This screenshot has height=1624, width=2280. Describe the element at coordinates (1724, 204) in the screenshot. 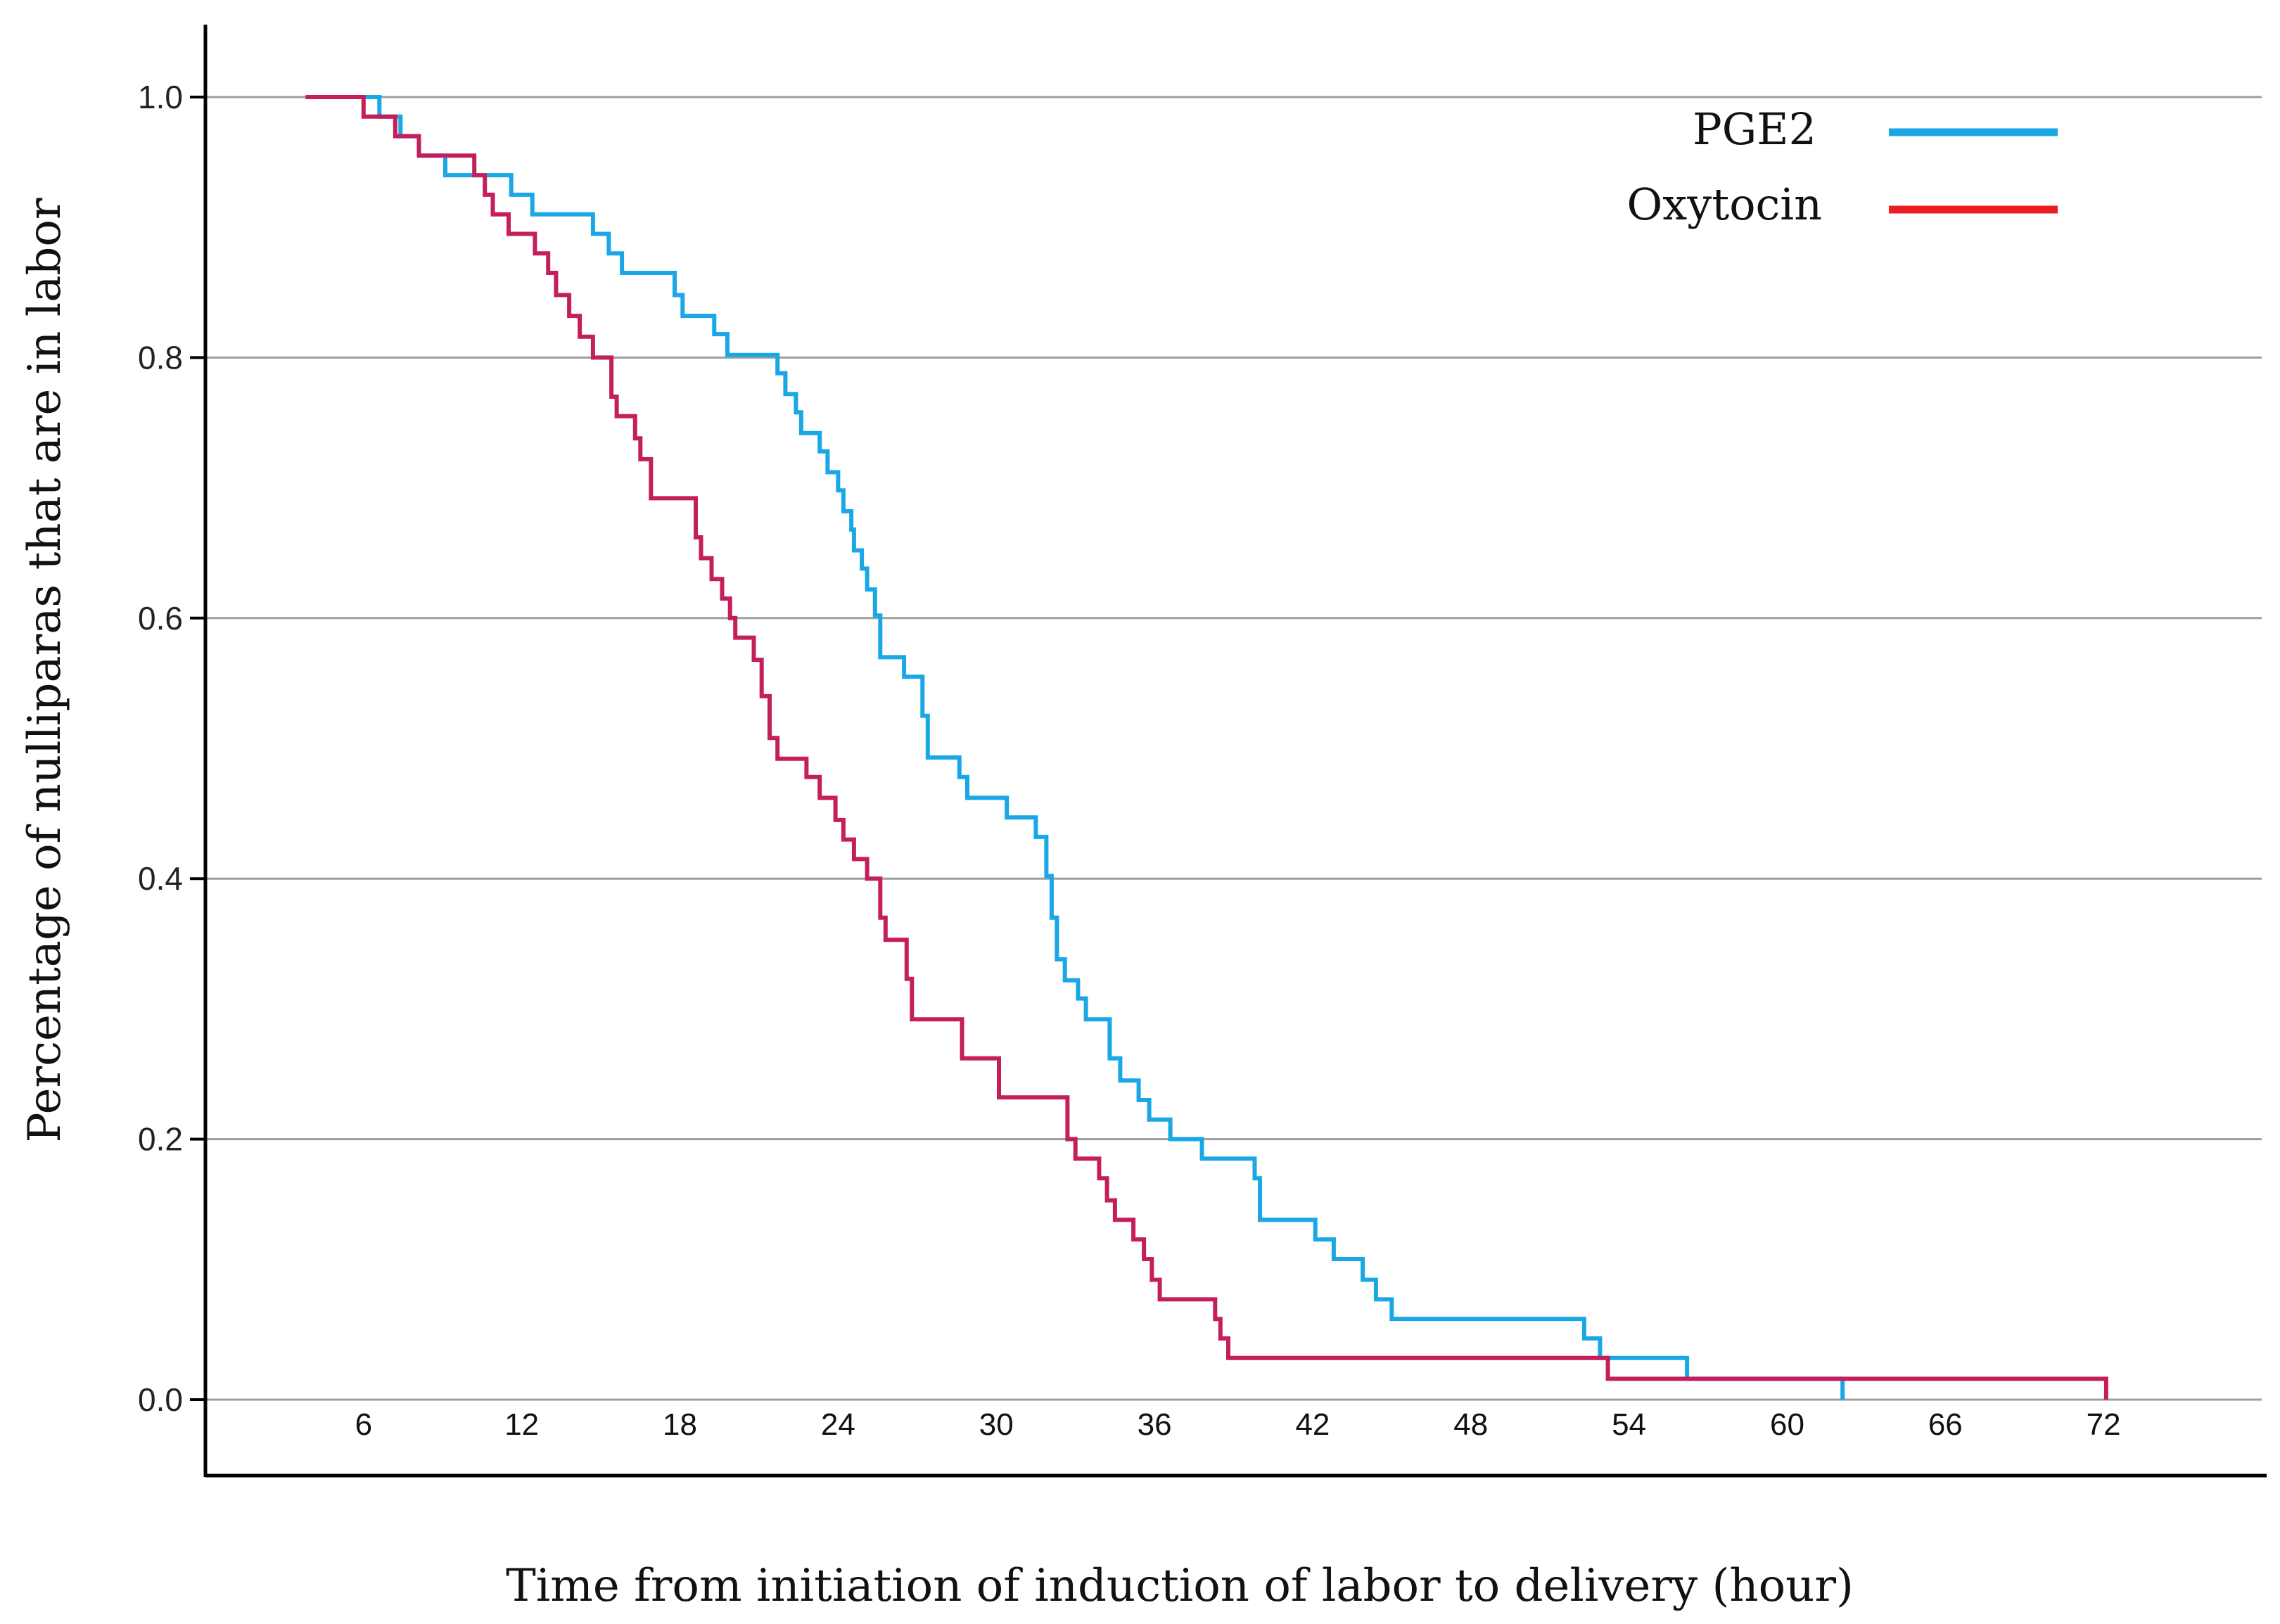

I see `legend-label-oxytocin: Oxytocin` at that location.